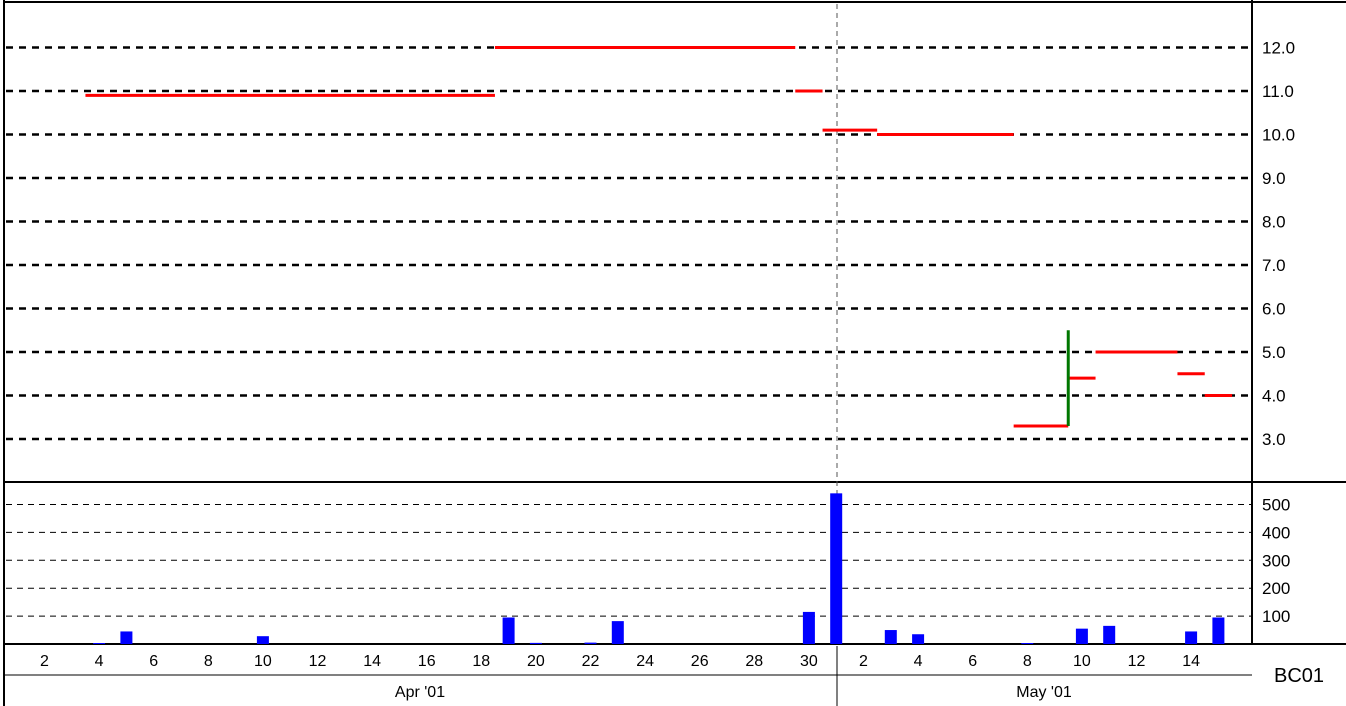  What do you see at coordinates (629, 560) in the screenshot?
I see `volume-gridlines` at bounding box center [629, 560].